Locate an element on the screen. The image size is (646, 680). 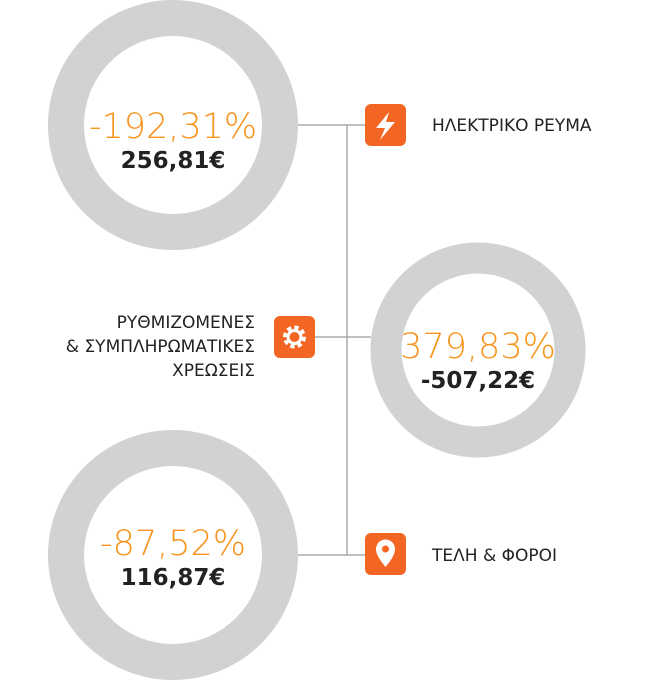
percent: -192,31% is located at coordinates (173, 127).